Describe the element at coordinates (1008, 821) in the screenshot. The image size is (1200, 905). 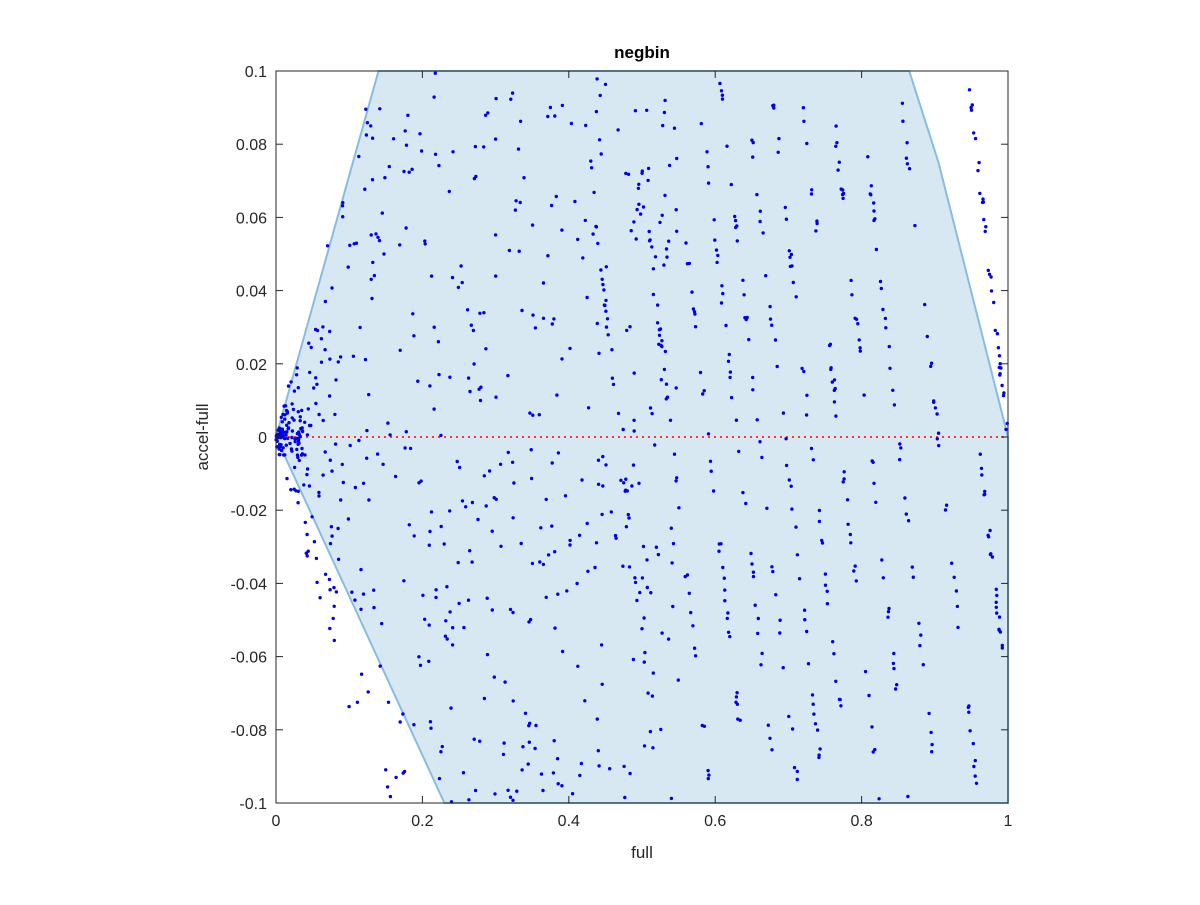
I see `x-tick-label: 1` at that location.